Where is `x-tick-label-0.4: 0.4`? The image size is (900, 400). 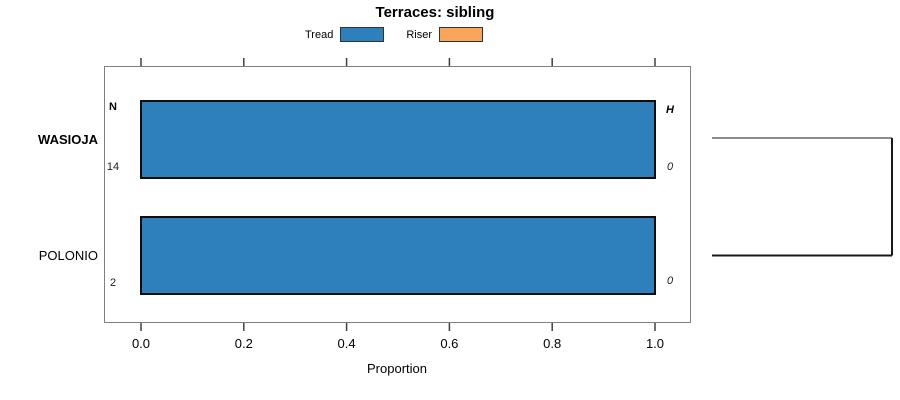
x-tick-label-0.4: 0.4 is located at coordinates (346, 343).